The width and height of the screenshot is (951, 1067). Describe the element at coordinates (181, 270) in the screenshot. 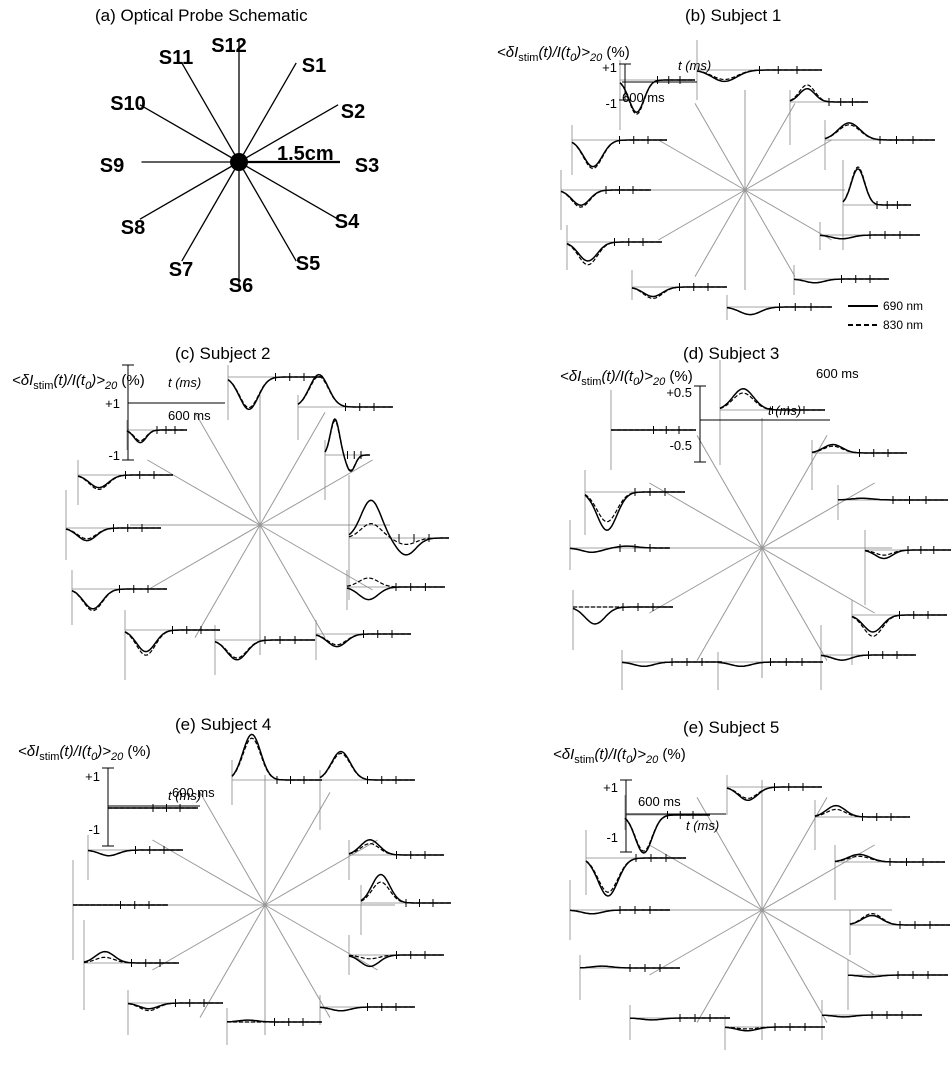

I see `probe-label-s7: S7` at that location.